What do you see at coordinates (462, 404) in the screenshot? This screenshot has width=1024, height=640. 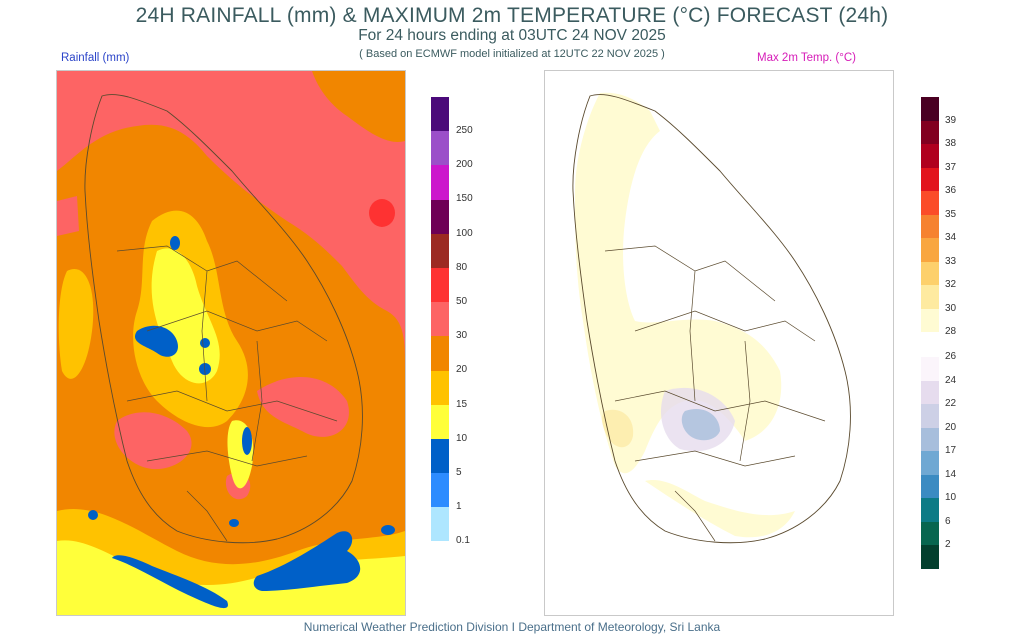 I see `rainfall-legend-tick: 15` at bounding box center [462, 404].